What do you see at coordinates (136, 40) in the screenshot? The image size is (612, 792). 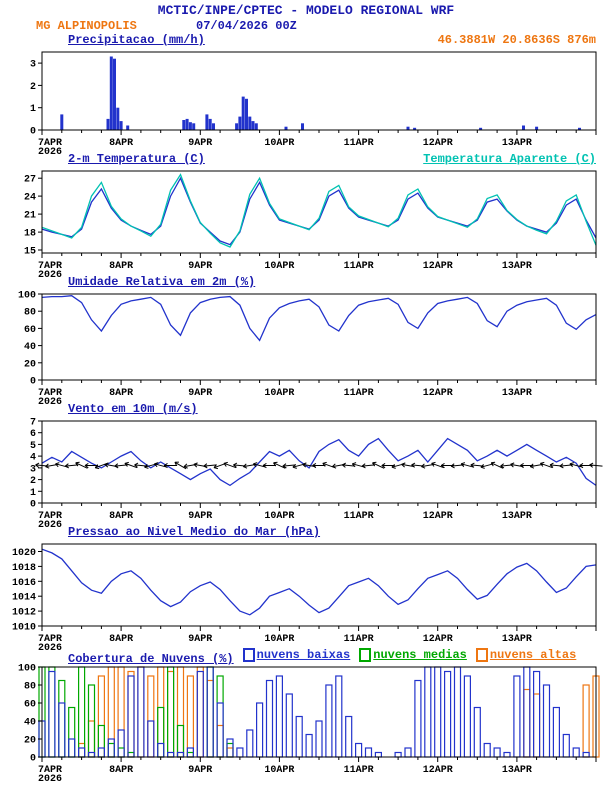 I see `panel-title-precipitation: Precipitacao (mm/h)` at bounding box center [136, 40].